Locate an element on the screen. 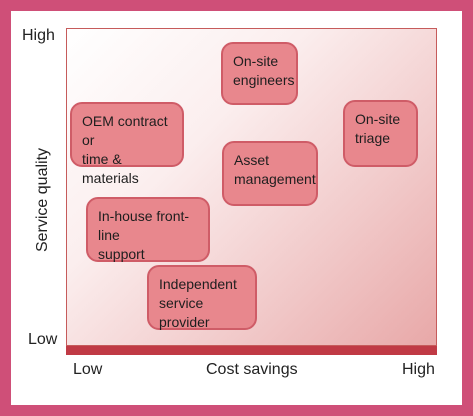  node-onsite-triage: On-site triage is located at coordinates (380, 133).